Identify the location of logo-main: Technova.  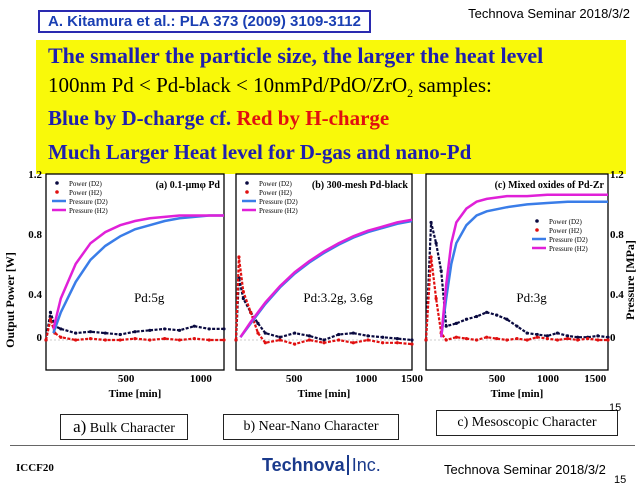
(303, 465).